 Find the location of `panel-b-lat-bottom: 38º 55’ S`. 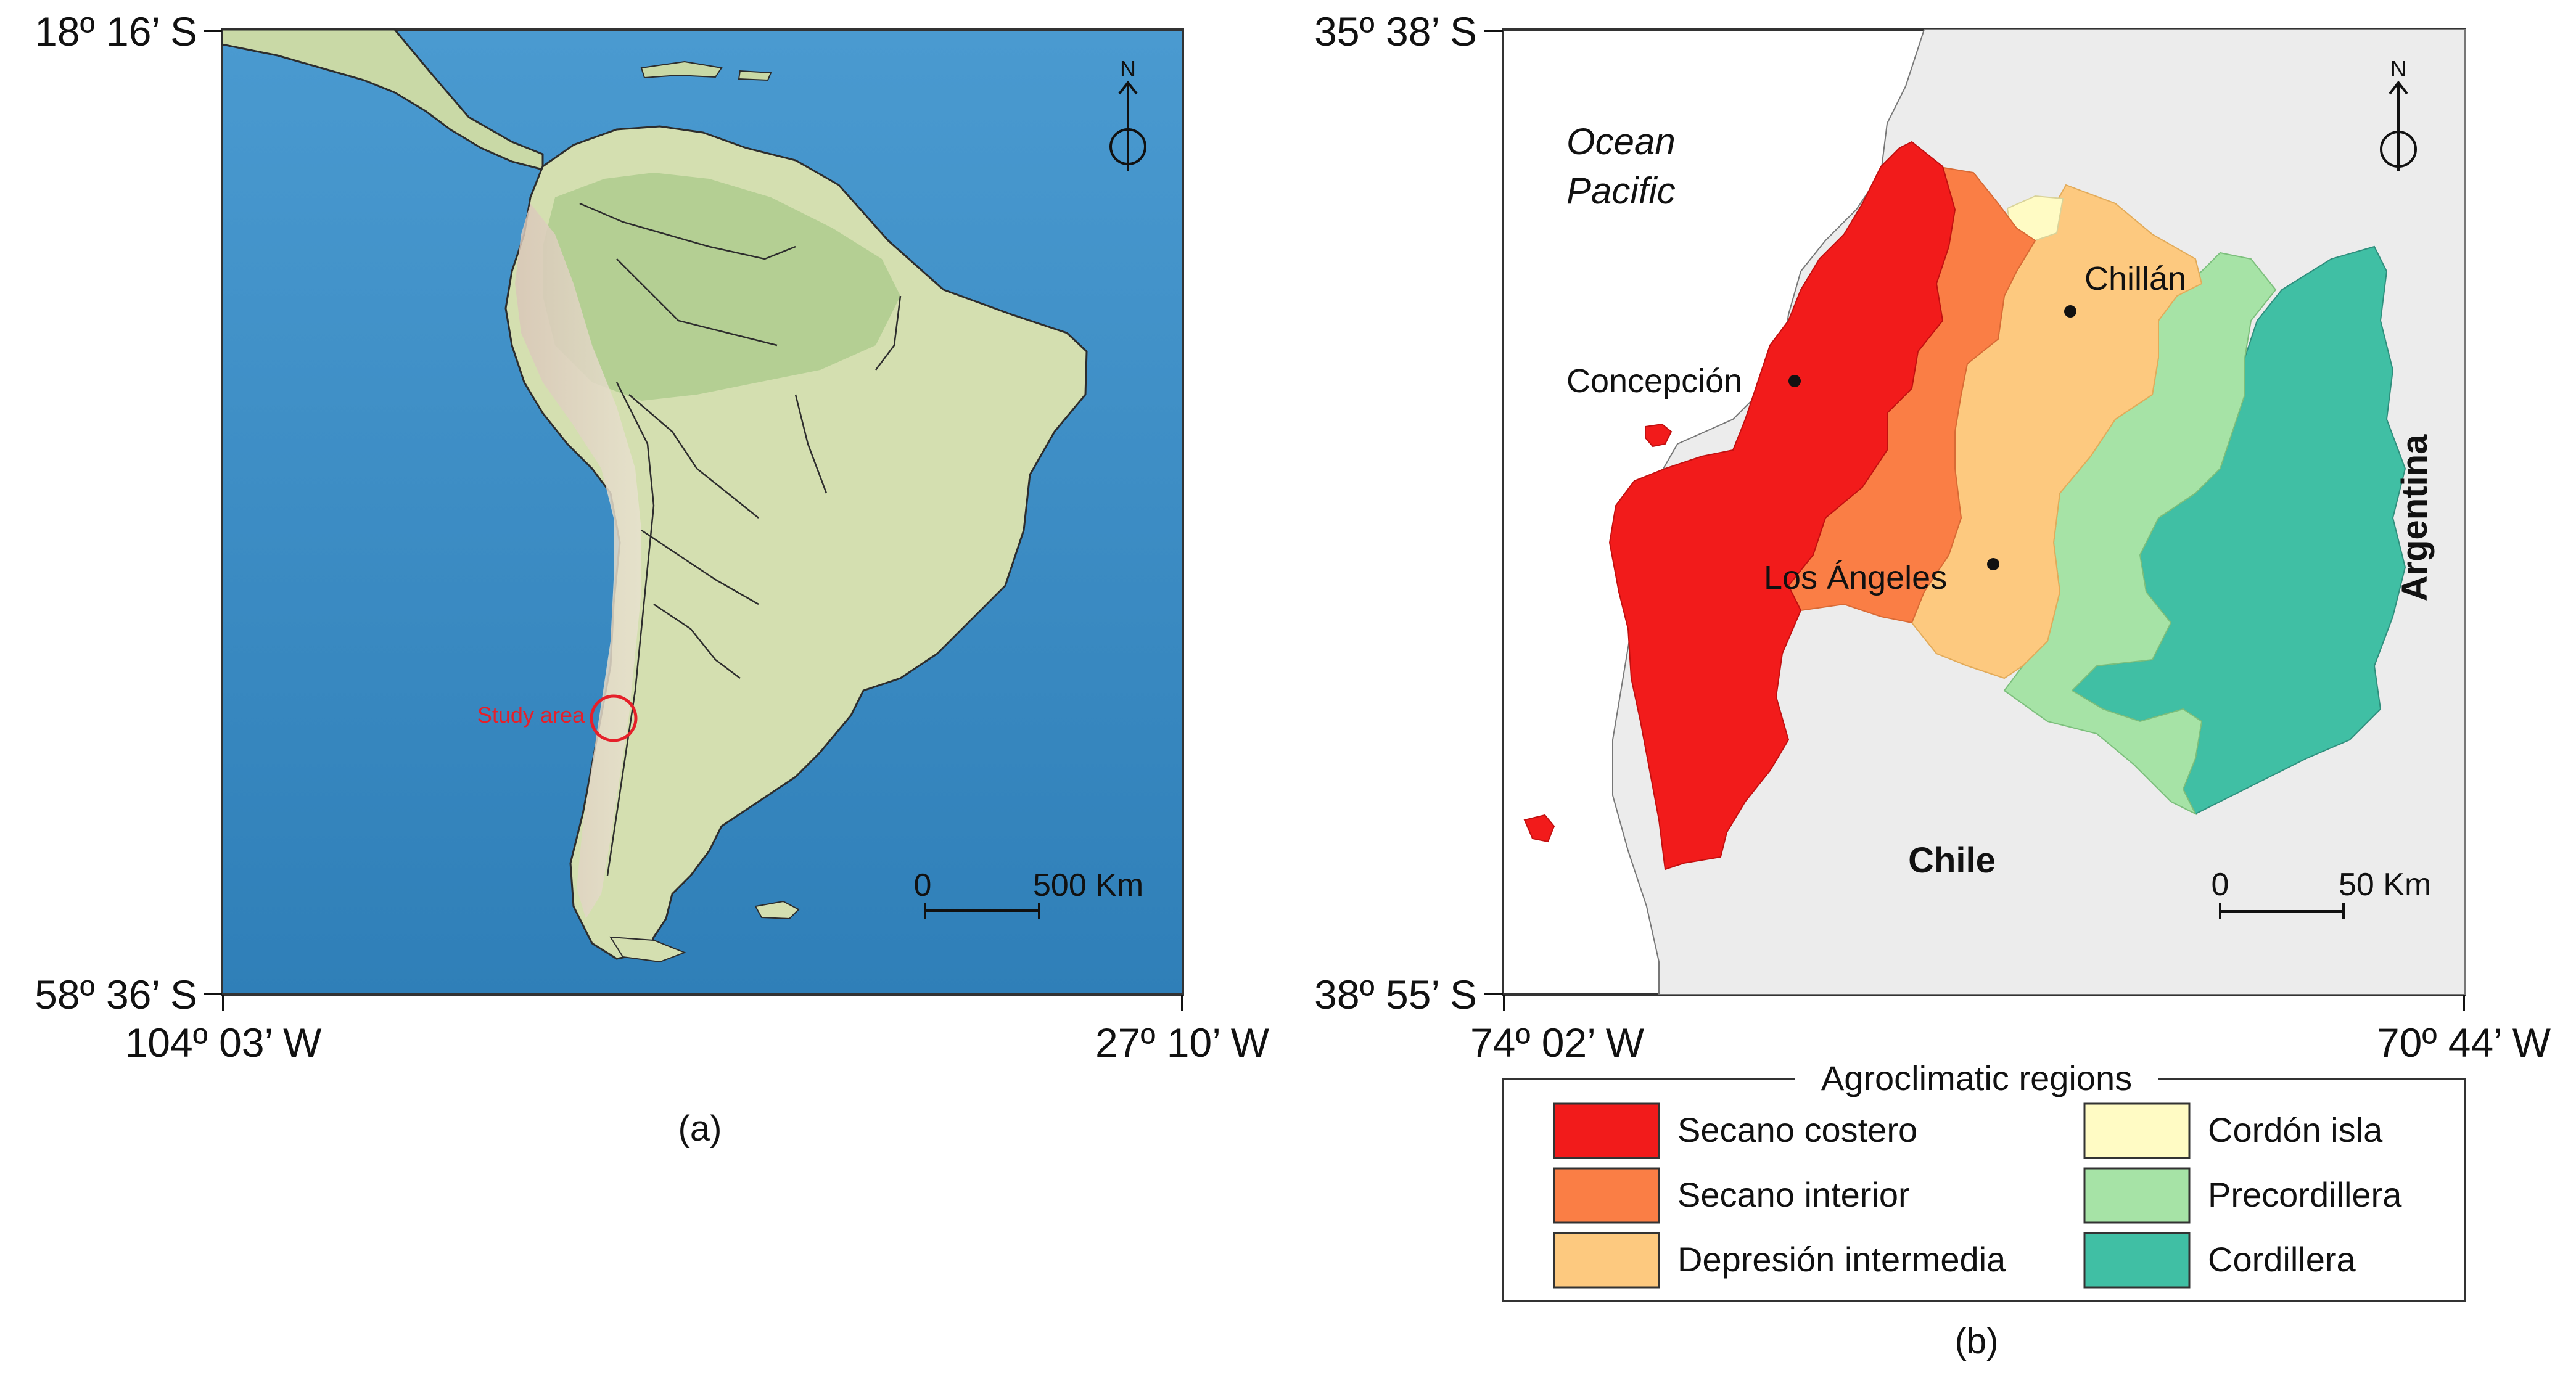

panel-b-lat-bottom: 38º 55’ S is located at coordinates (1395, 995).